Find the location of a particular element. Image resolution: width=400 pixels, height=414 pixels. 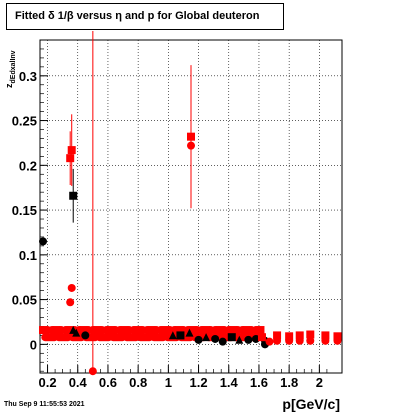

y-tick-label: 0 is located at coordinates (33, 344).